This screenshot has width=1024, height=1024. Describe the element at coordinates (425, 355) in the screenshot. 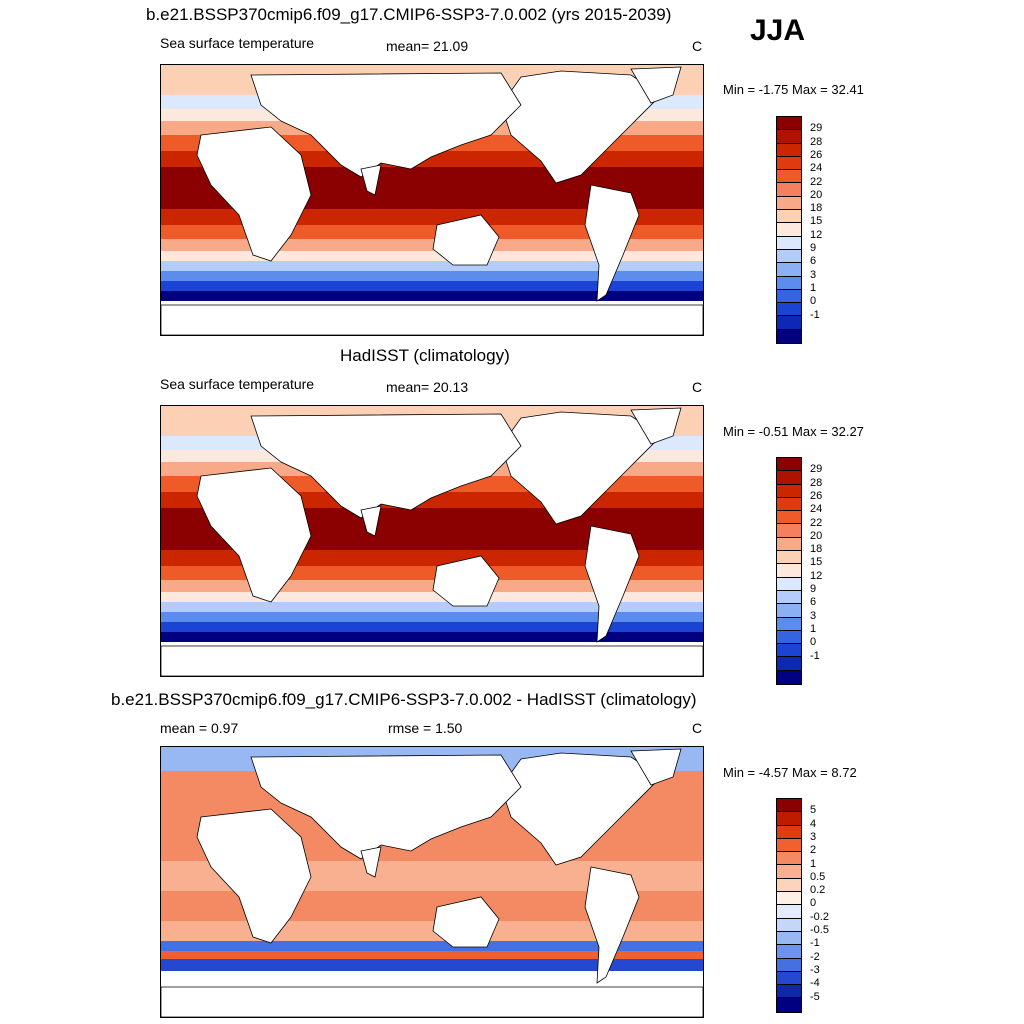

I see `panel-2-title: HadISST (climatology)` at that location.